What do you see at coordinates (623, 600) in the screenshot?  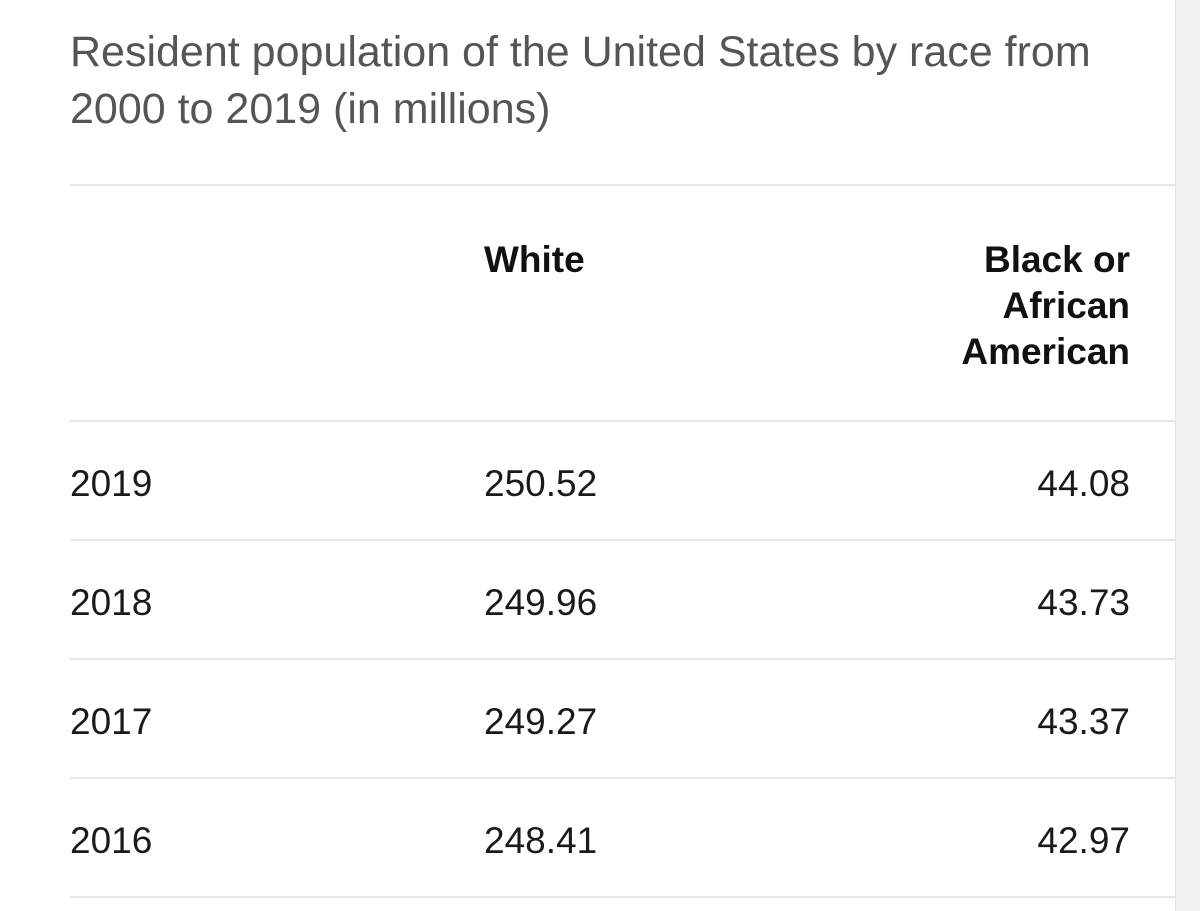 I see `table-row: 2018 249.96 43.73` at bounding box center [623, 600].